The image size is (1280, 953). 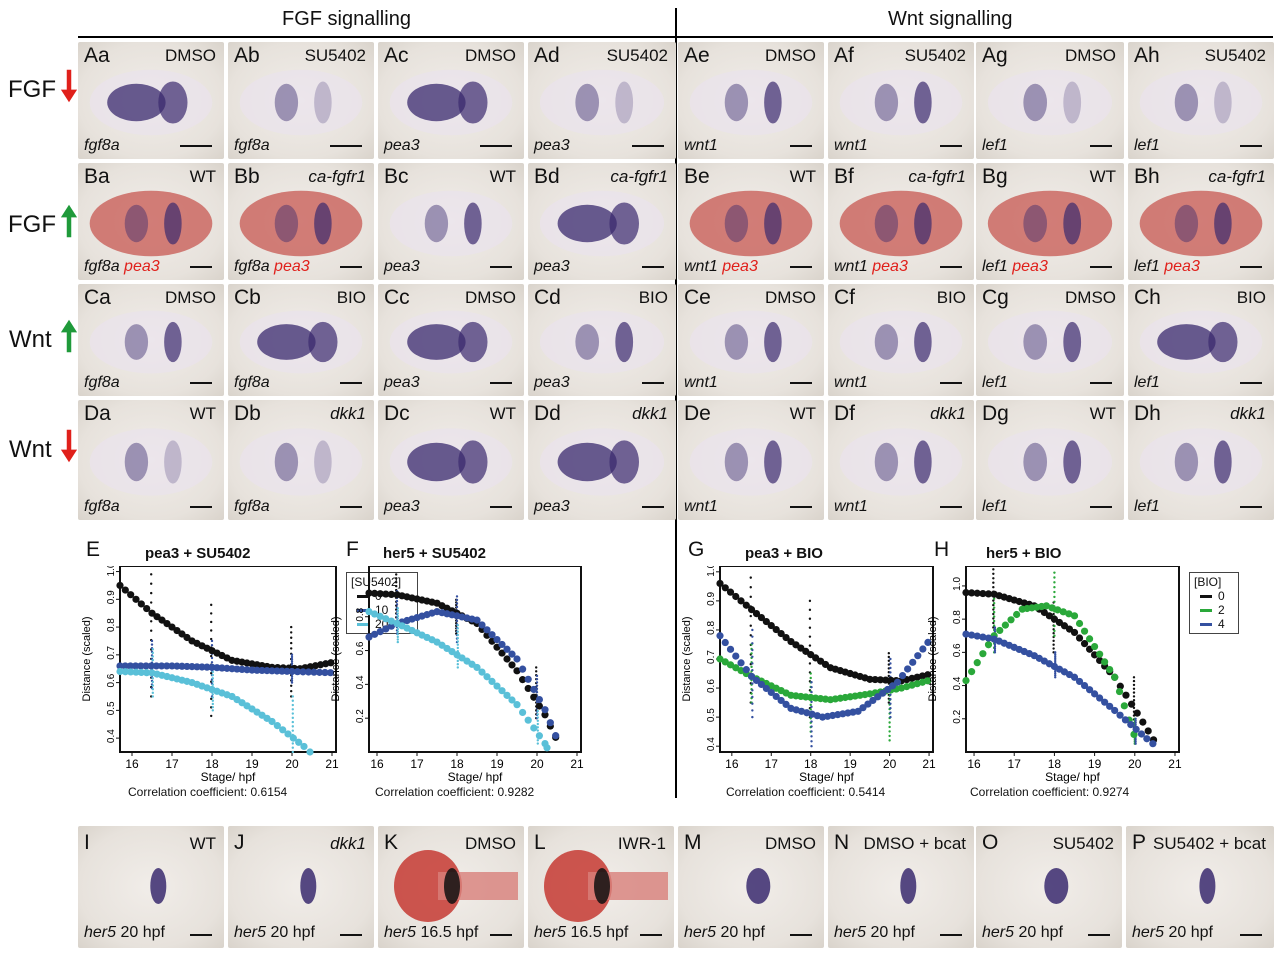 I want to click on panel-id: Ch, so click(x=1147, y=297).